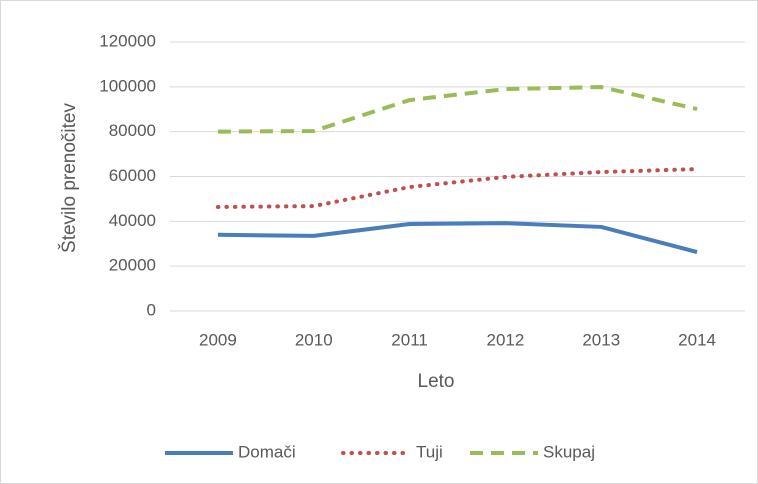 Image resolution: width=758 pixels, height=484 pixels. Describe the element at coordinates (69, 178) in the screenshot. I see `y-axis-title: Število prenočitev` at that location.